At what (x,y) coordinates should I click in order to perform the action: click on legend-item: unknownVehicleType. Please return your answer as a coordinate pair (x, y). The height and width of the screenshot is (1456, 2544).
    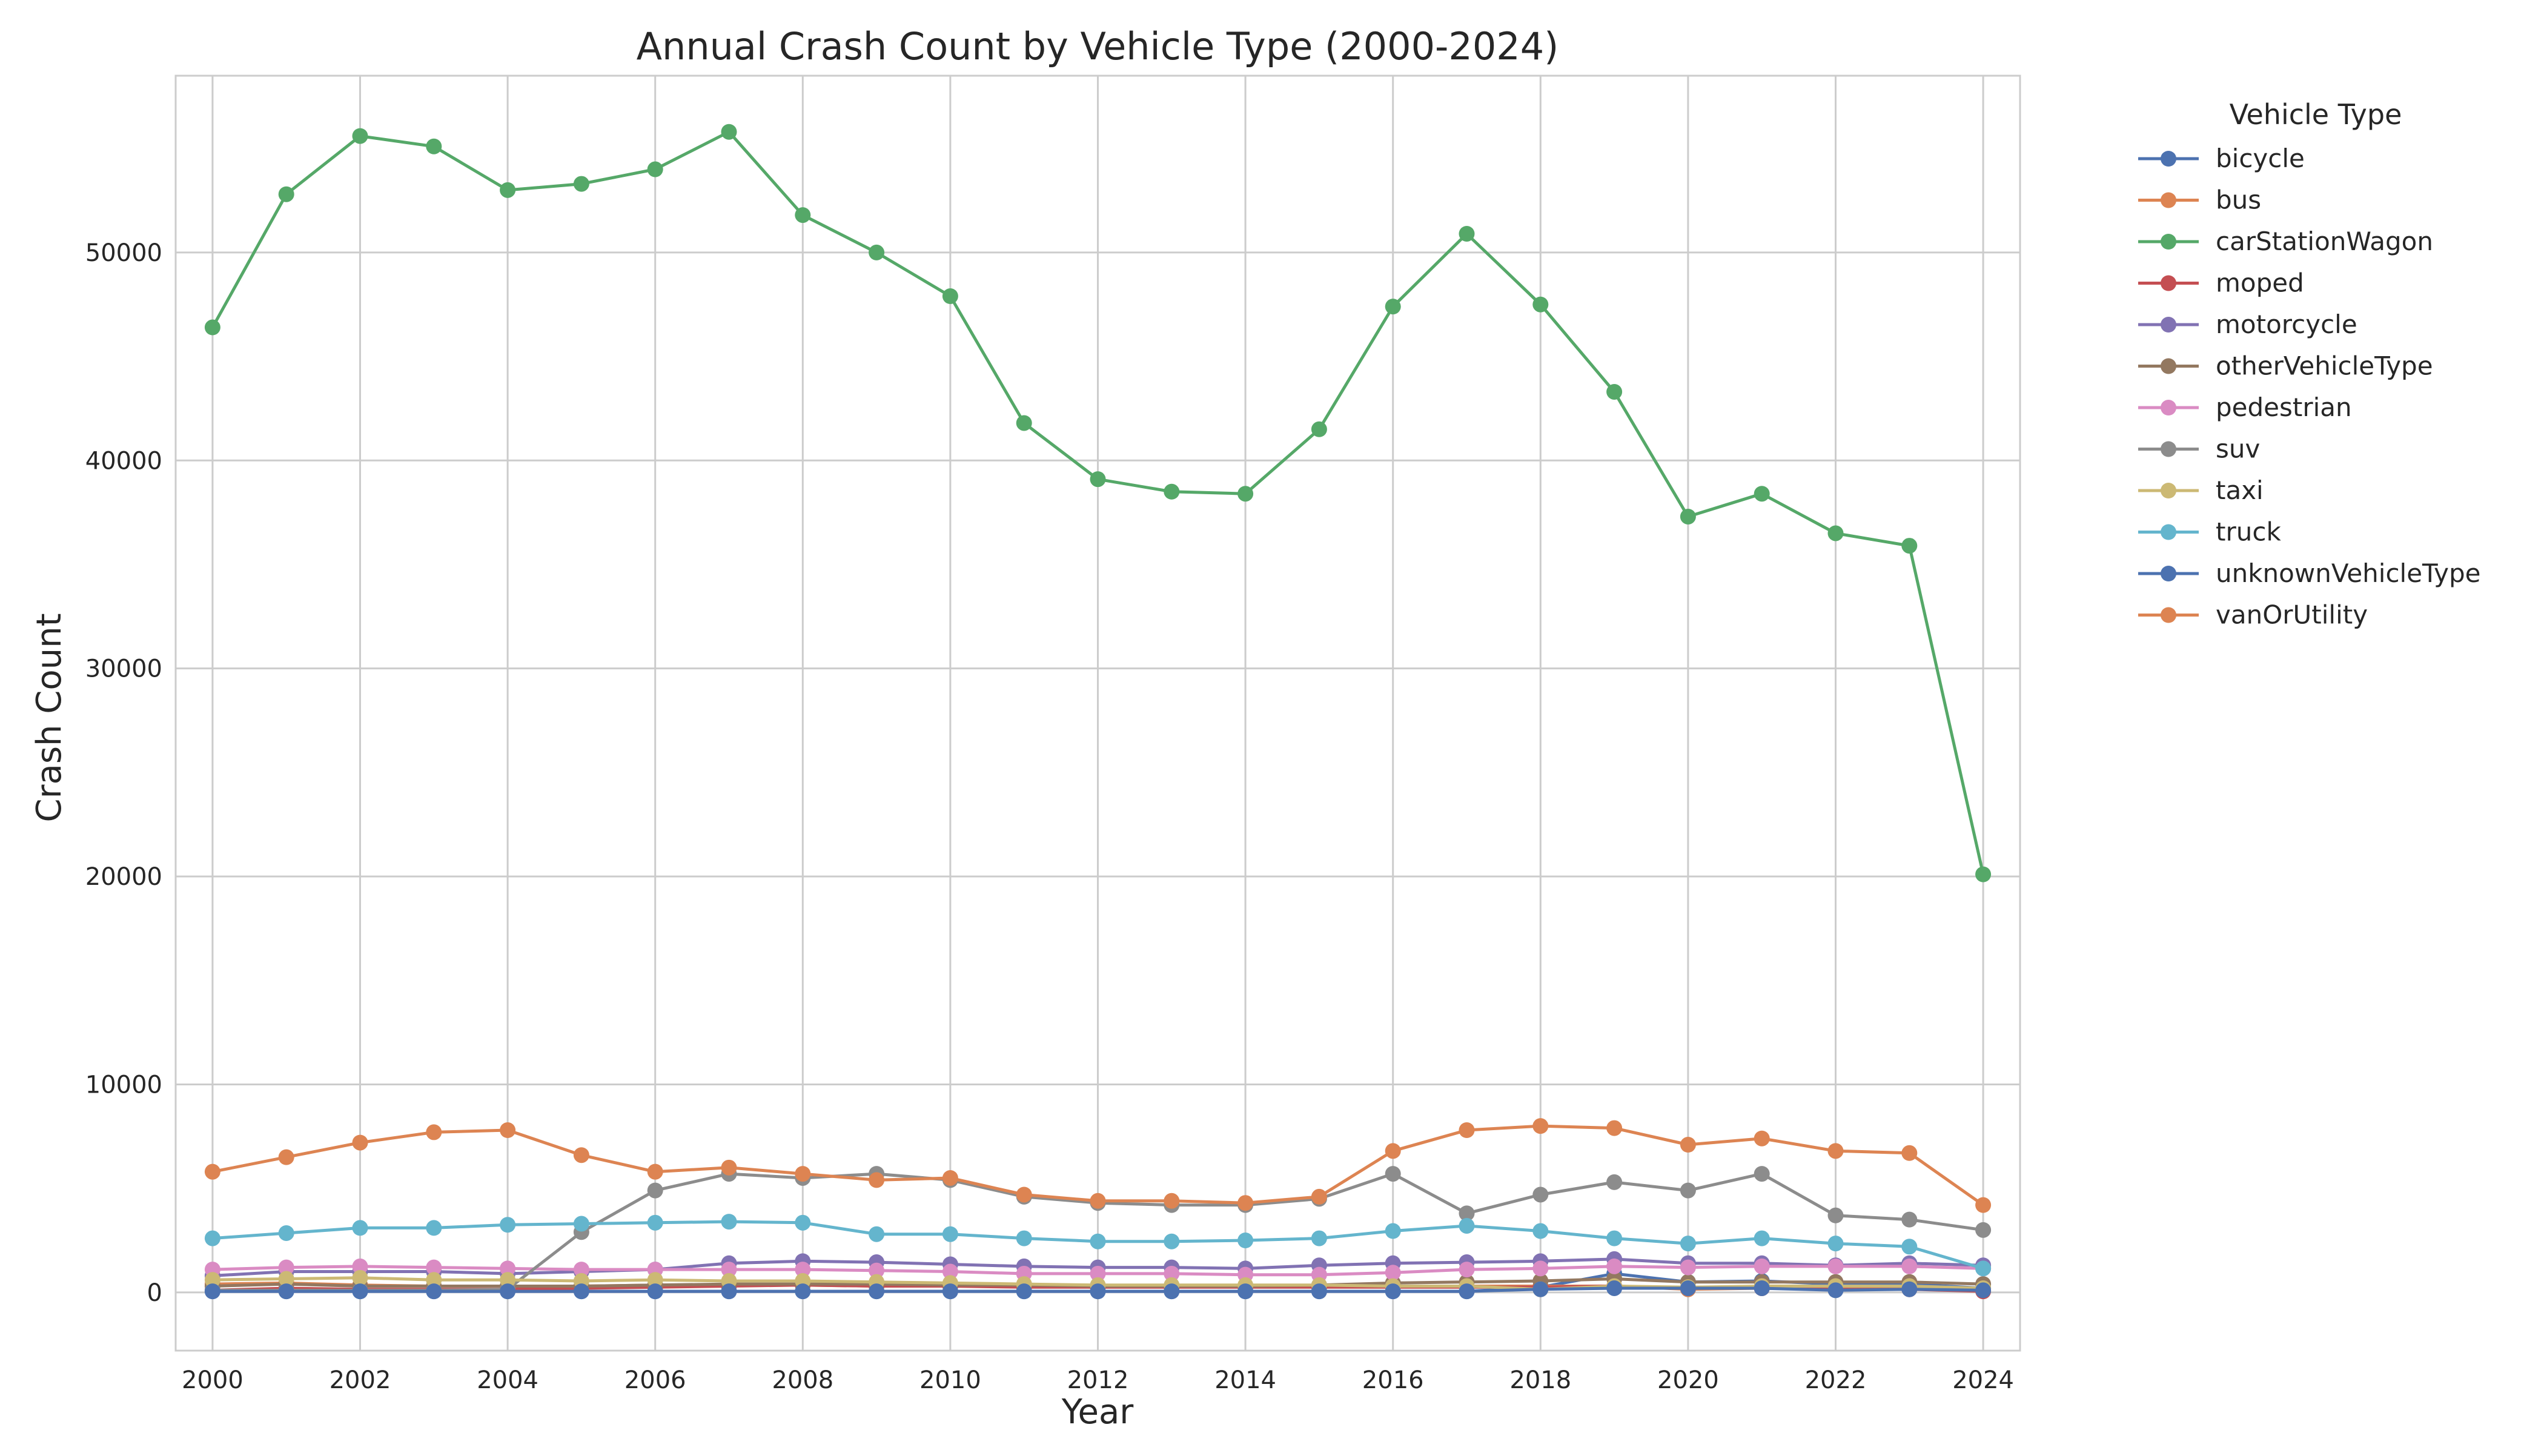
    Looking at the image, I should click on (2309, 573).